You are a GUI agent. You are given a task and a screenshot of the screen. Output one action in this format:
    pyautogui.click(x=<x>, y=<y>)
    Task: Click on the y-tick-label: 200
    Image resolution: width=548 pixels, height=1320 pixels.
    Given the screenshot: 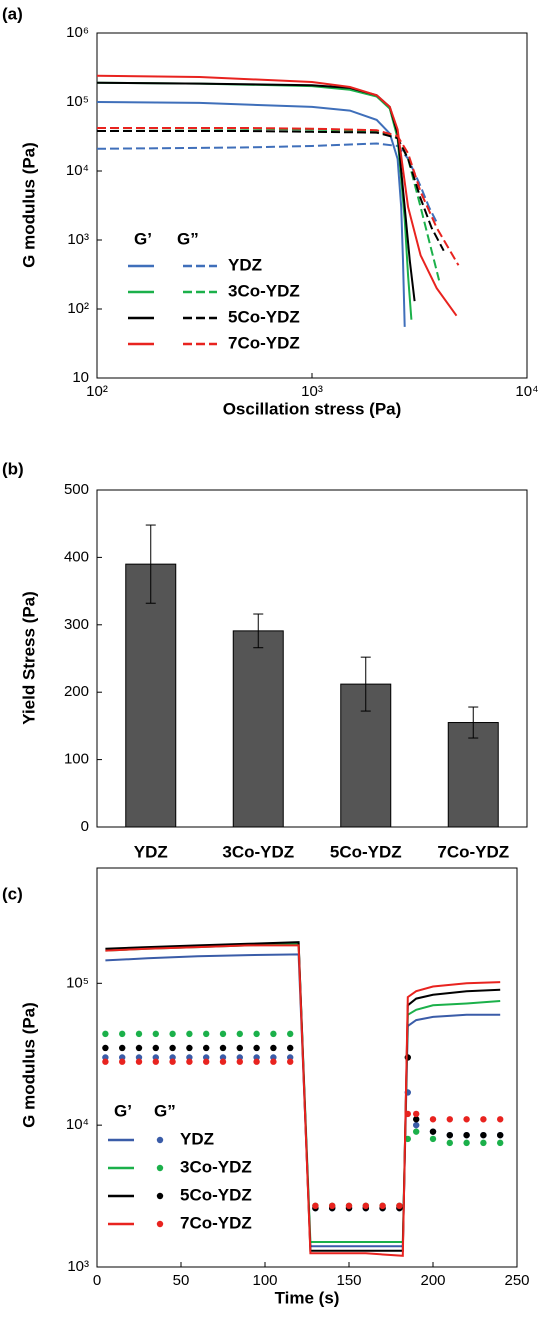 What is the action you would take?
    pyautogui.click(x=76, y=691)
    